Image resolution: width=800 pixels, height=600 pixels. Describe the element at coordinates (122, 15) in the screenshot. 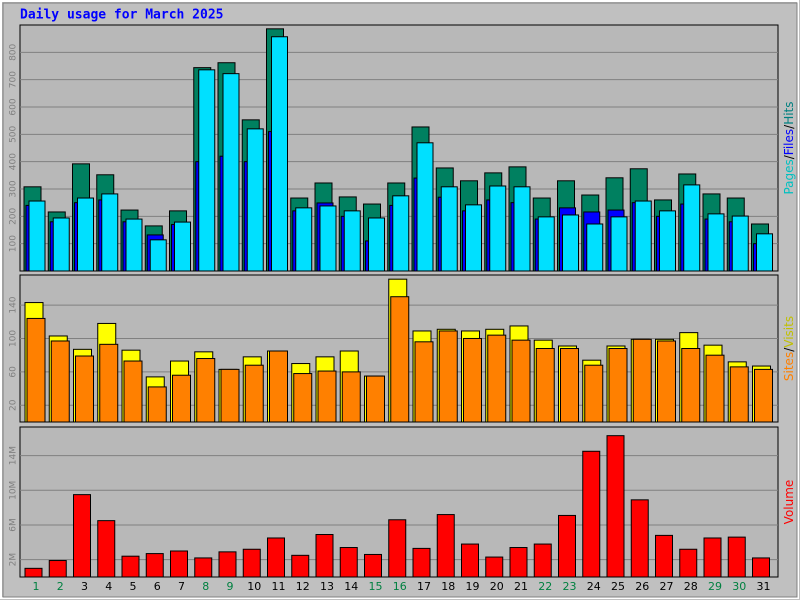

I see `chart-title: Daily usage for March 2025` at that location.